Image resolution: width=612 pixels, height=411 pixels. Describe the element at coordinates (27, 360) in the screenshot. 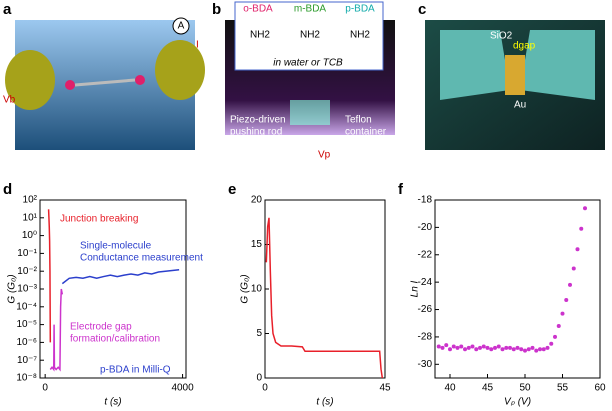

I see `y-tick-label: 10⁻⁷` at that location.